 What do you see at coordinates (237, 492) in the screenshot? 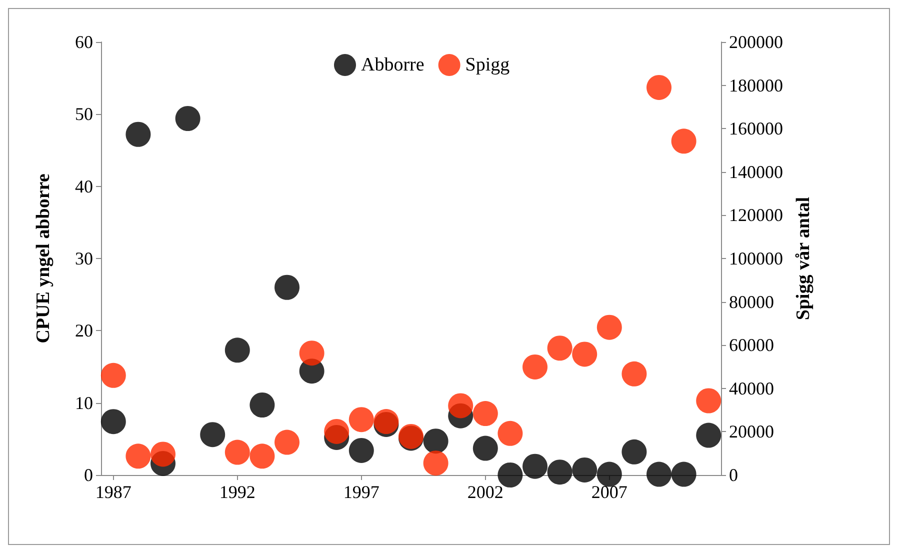
I see `x-tick-label: 1992` at bounding box center [237, 492].